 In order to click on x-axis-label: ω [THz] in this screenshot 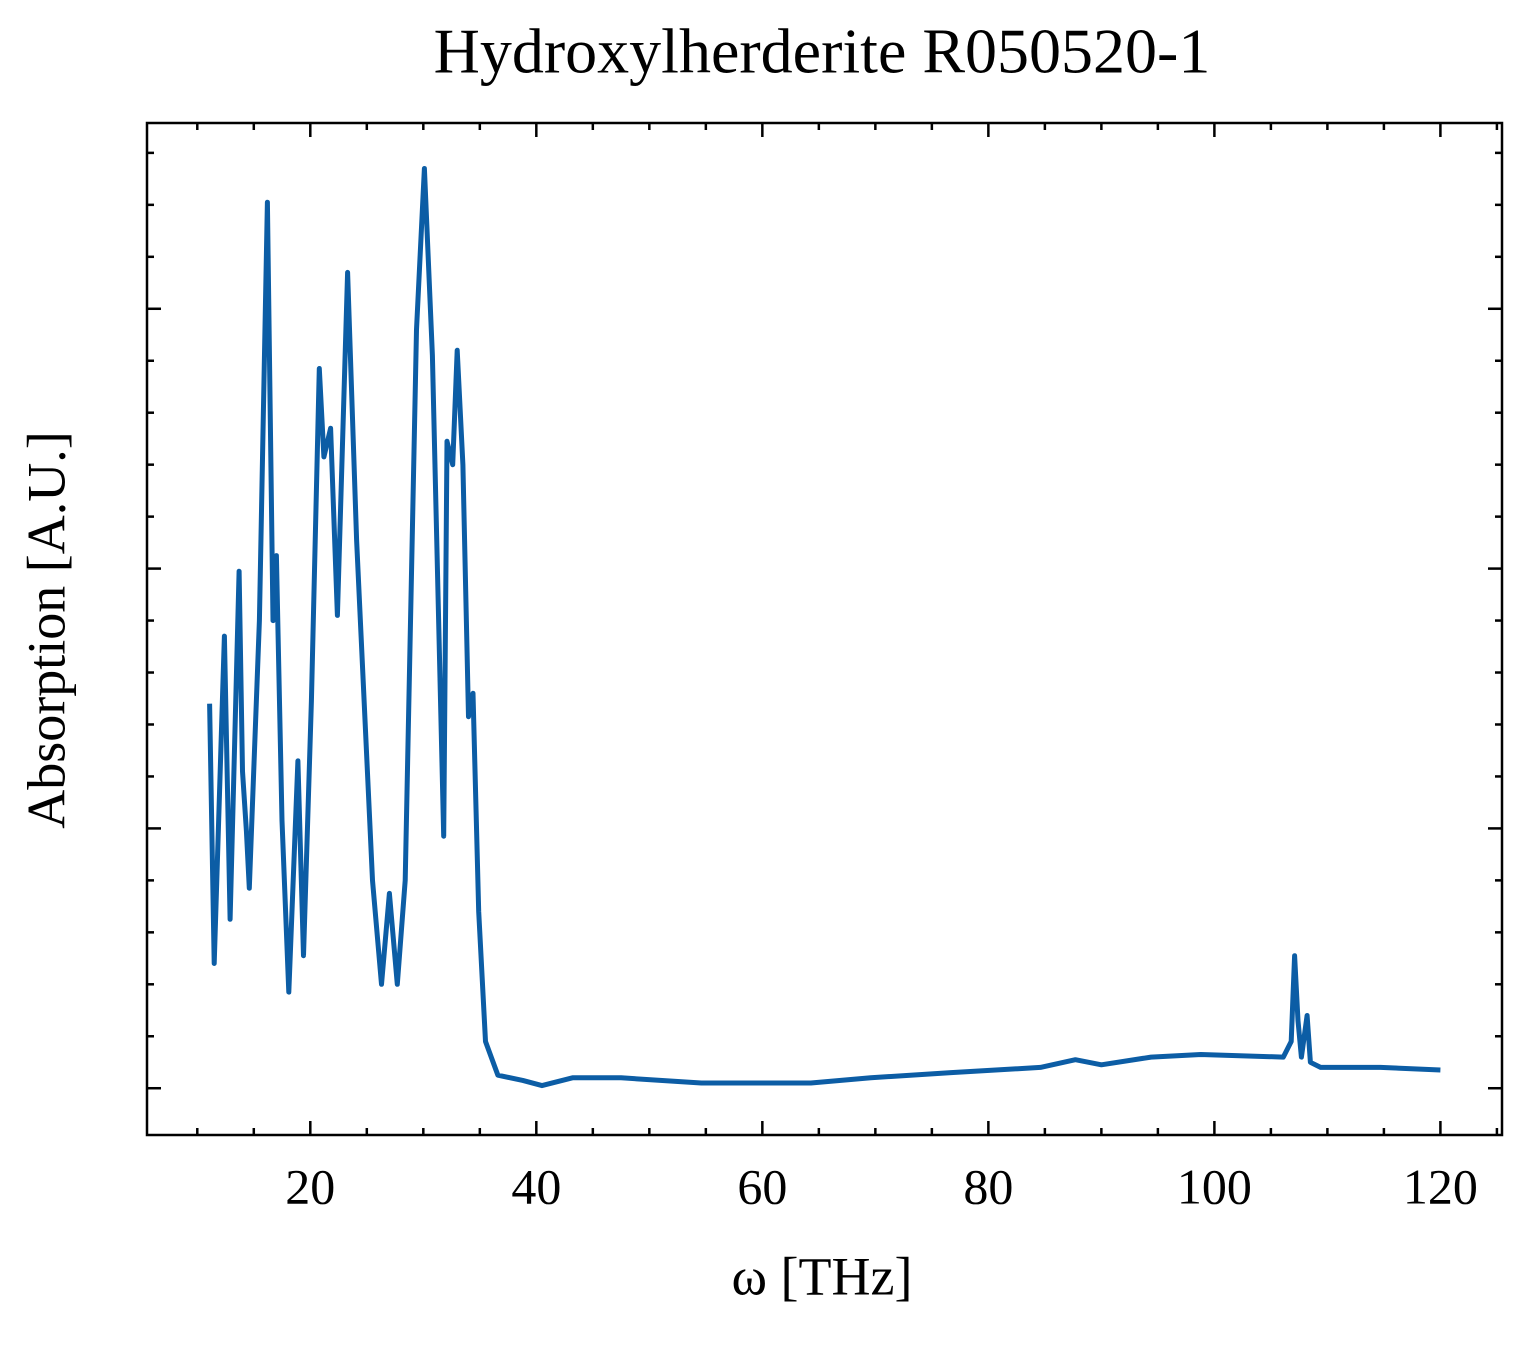, I will do `click(822, 1276)`.